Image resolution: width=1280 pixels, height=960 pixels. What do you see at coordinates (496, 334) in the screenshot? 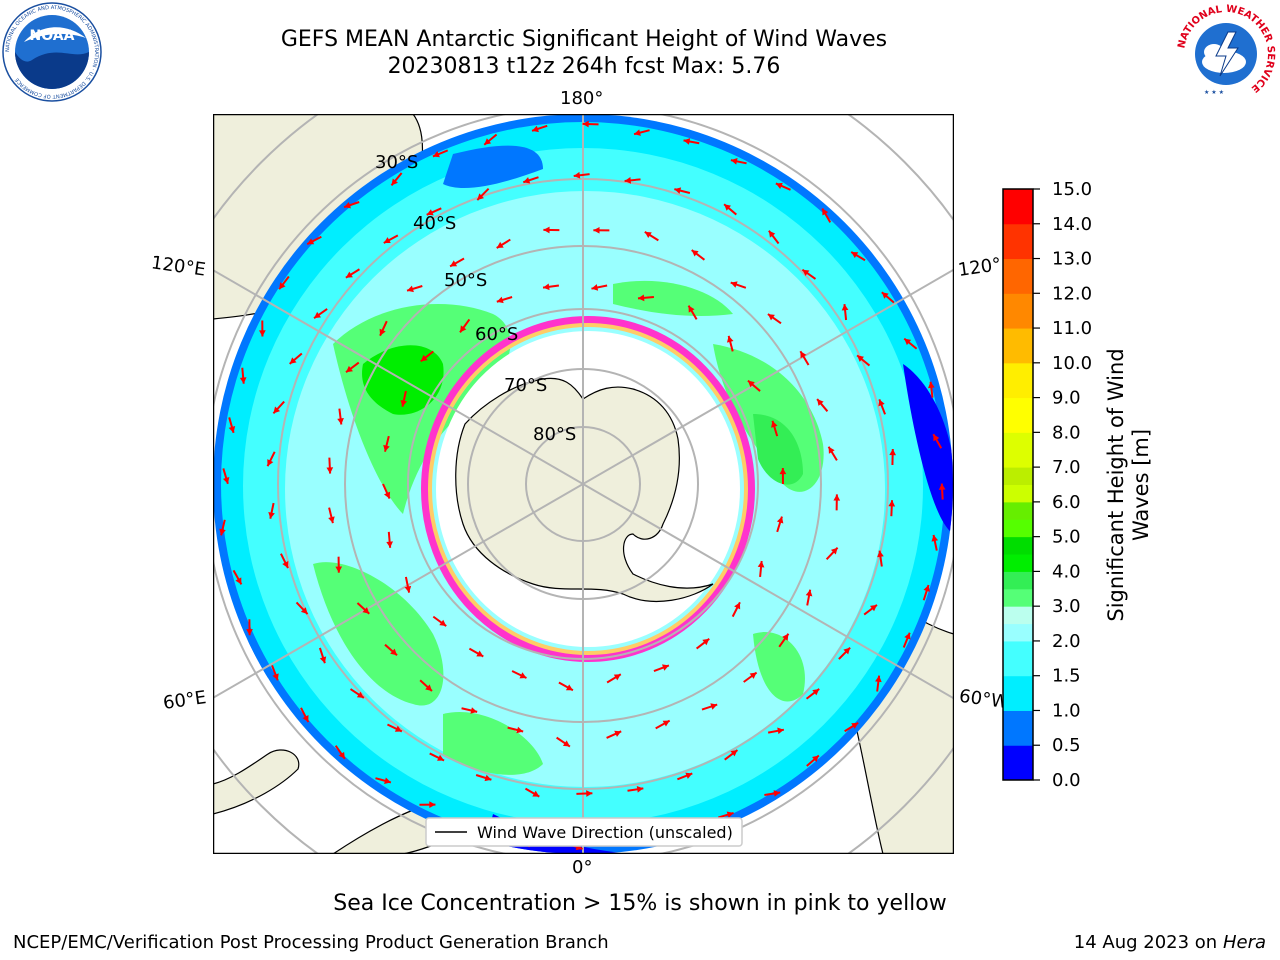
I see `lat-label-60s: 60°S` at bounding box center [496, 334].